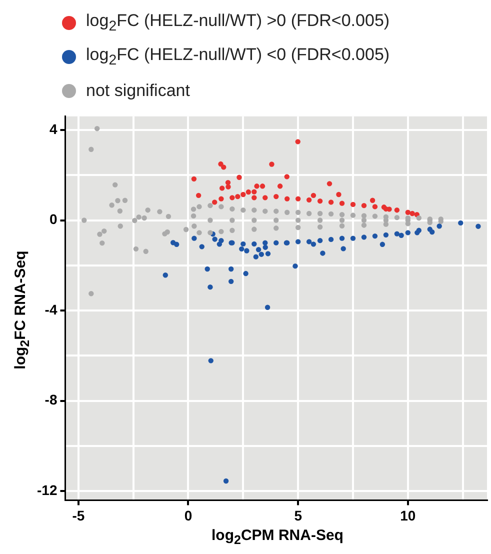 The height and width of the screenshot is (554, 491). Describe the element at coordinates (51, 400) in the screenshot. I see `y-tick-label: -8` at that location.